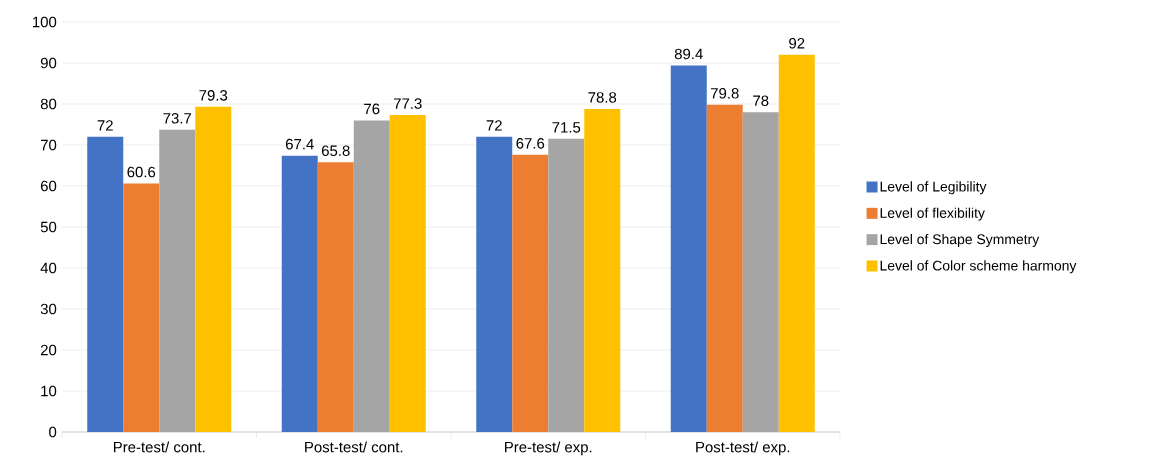 Image resolution: width=1170 pixels, height=470 pixels. What do you see at coordinates (407, 103) in the screenshot?
I see `data-label: 77.3` at bounding box center [407, 103].